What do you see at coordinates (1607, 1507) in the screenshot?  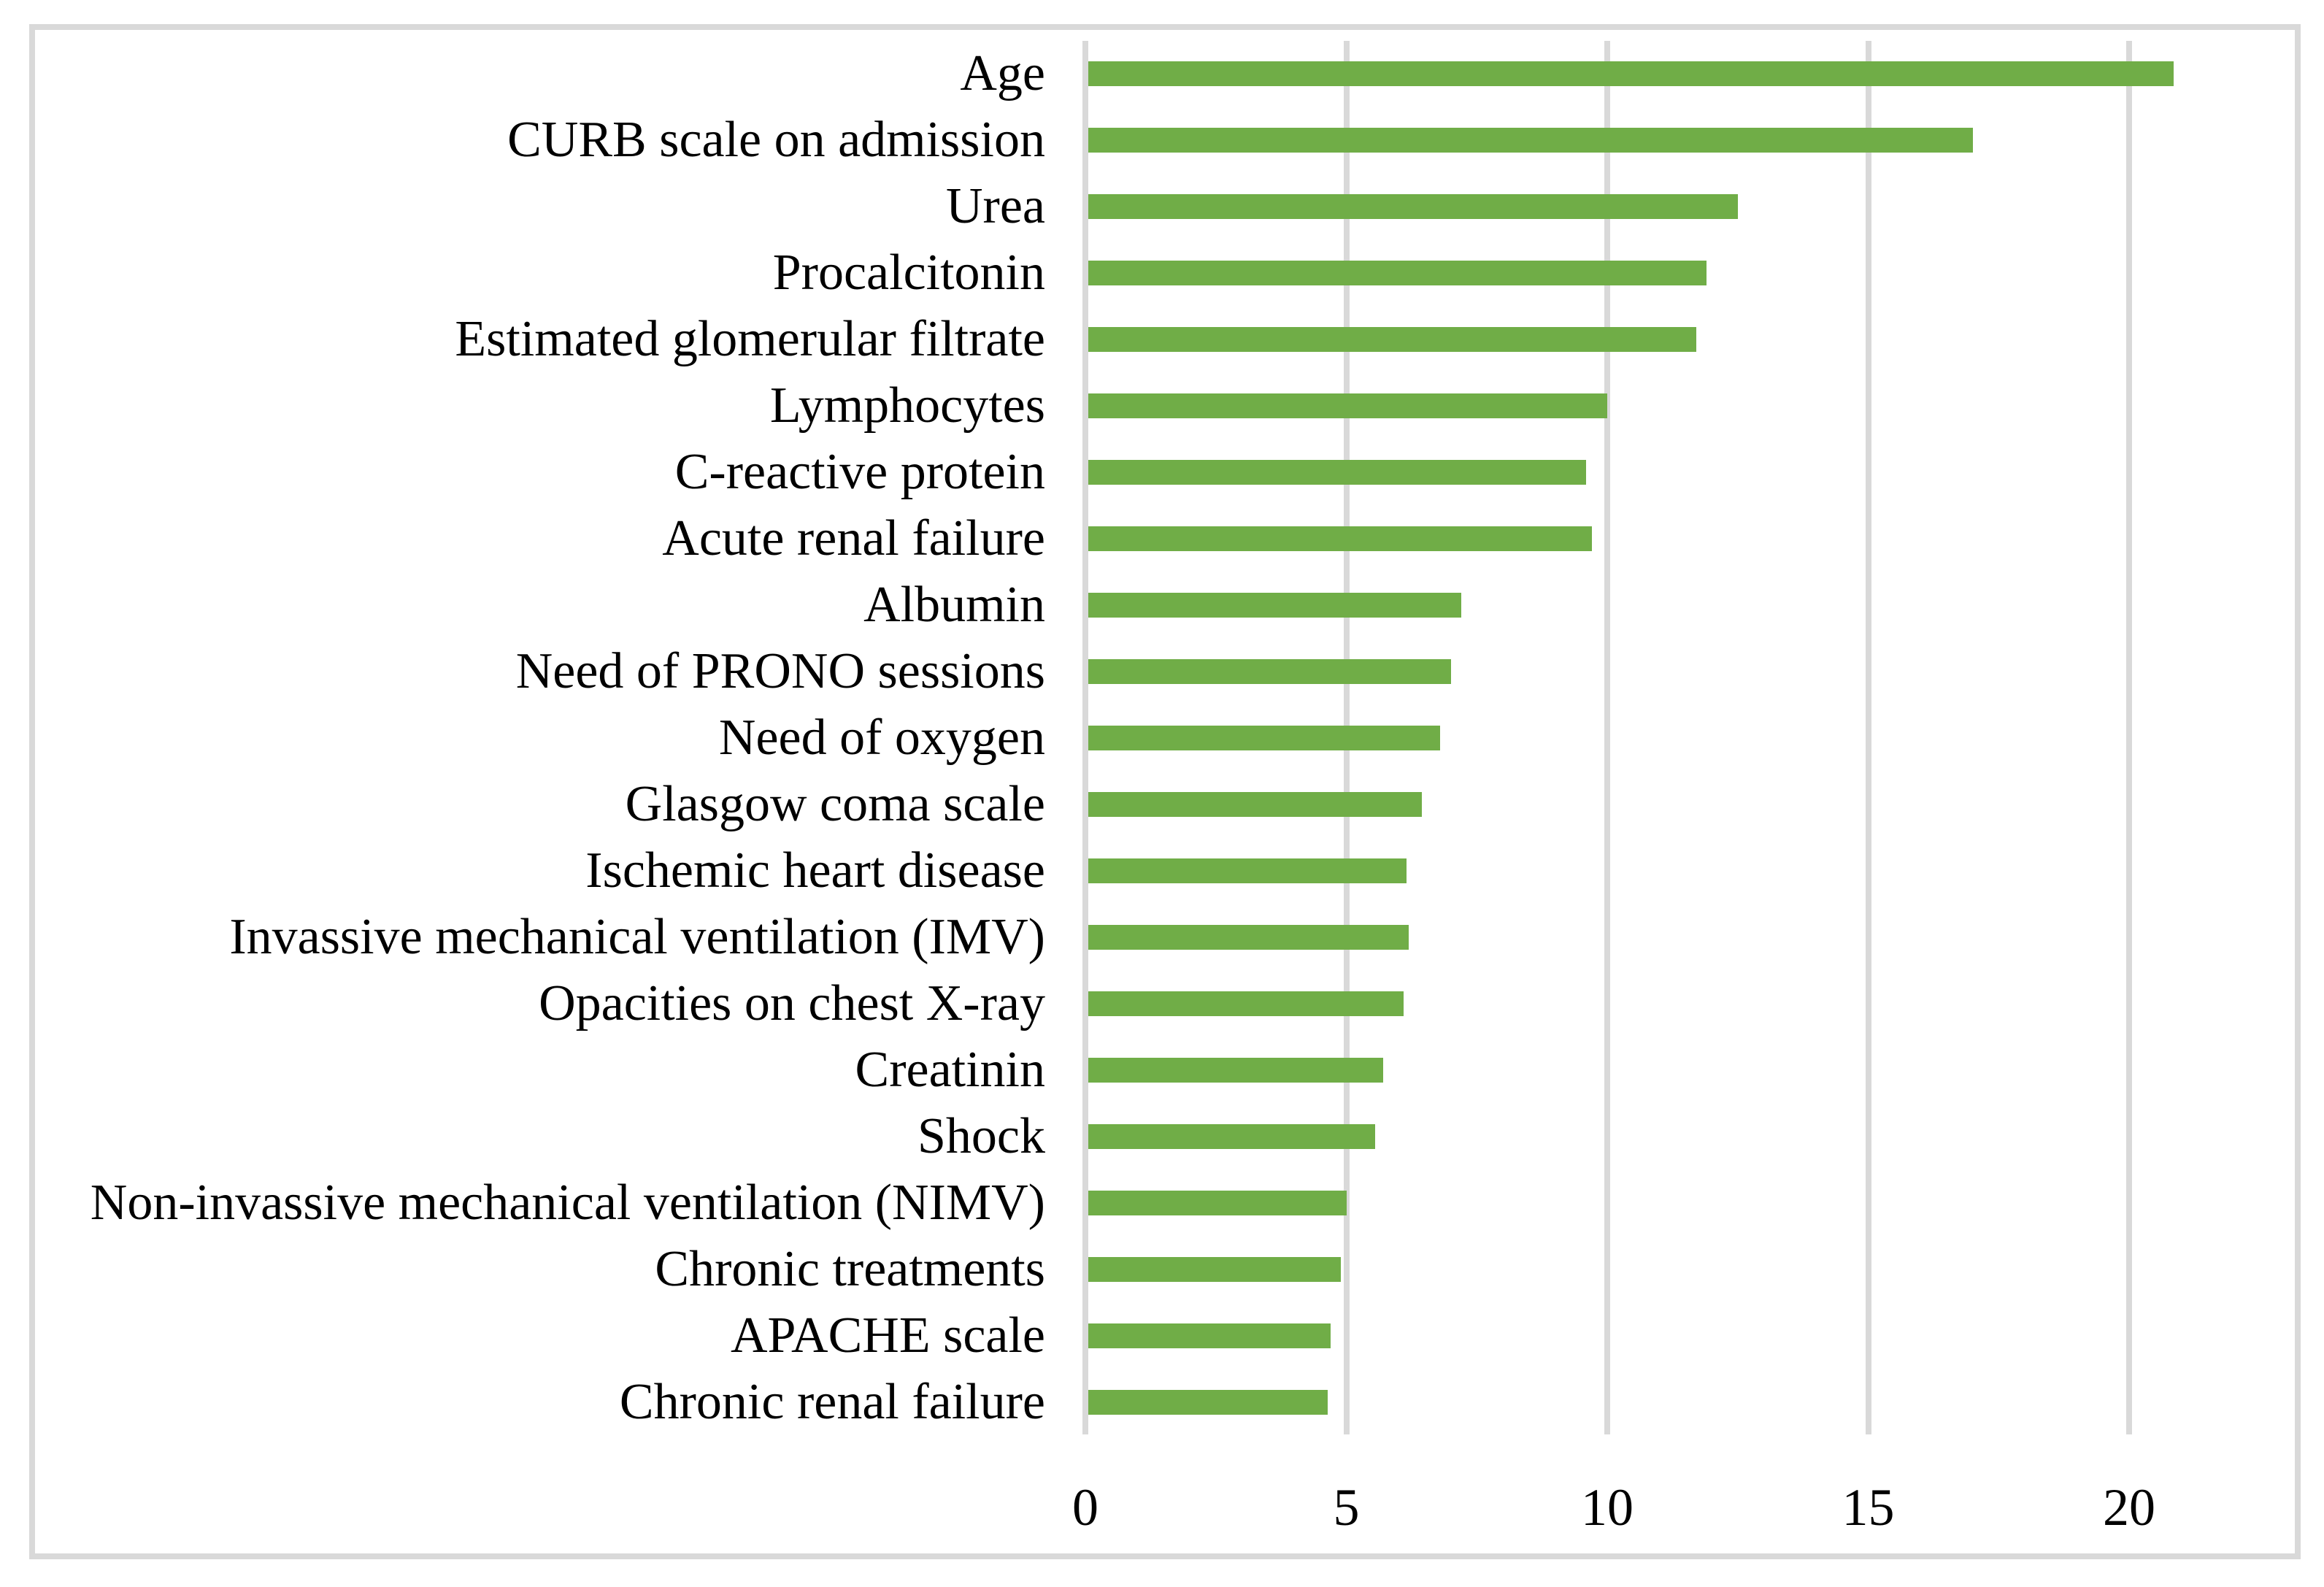 I see `x-axis-tick-label: 10` at bounding box center [1607, 1507].